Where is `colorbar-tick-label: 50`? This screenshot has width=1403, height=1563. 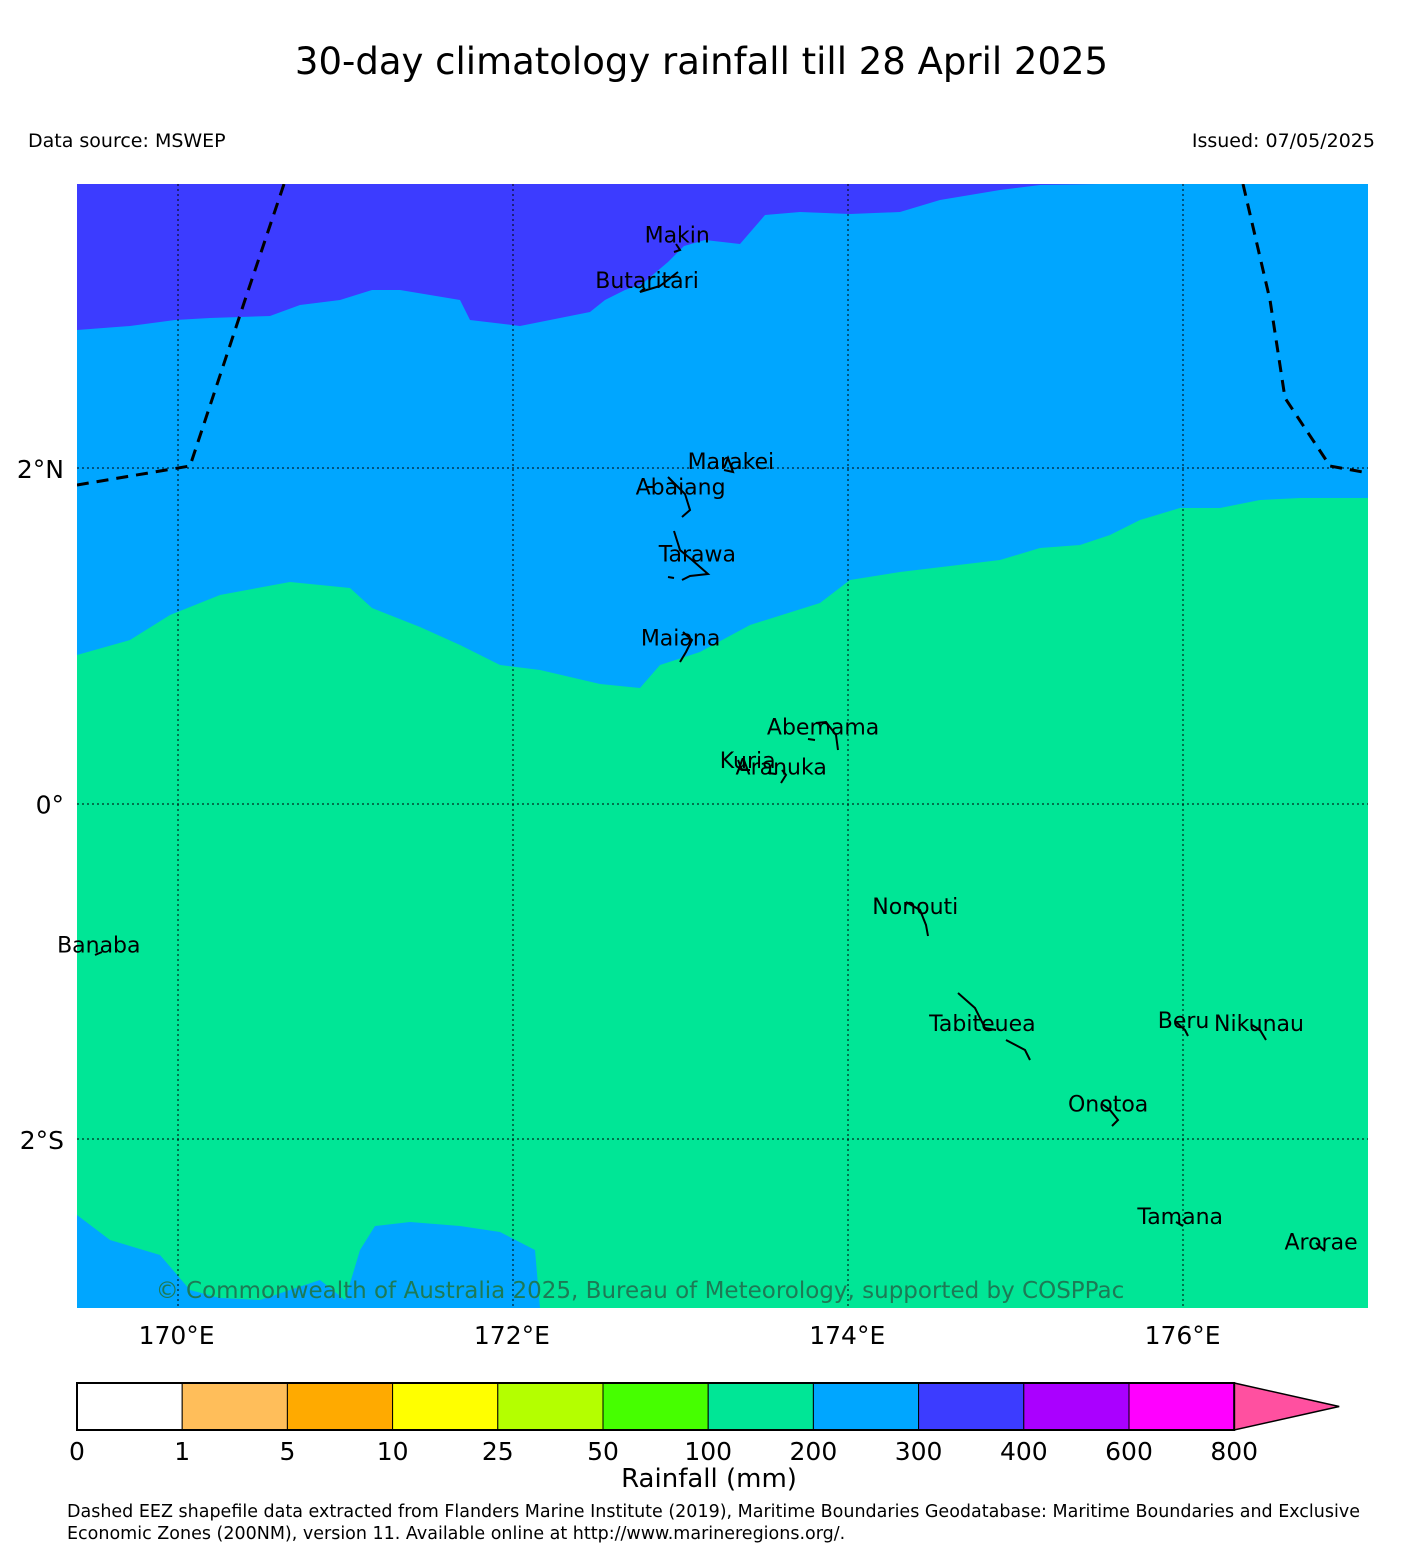
colorbar-tick-label: 50 is located at coordinates (603, 1451).